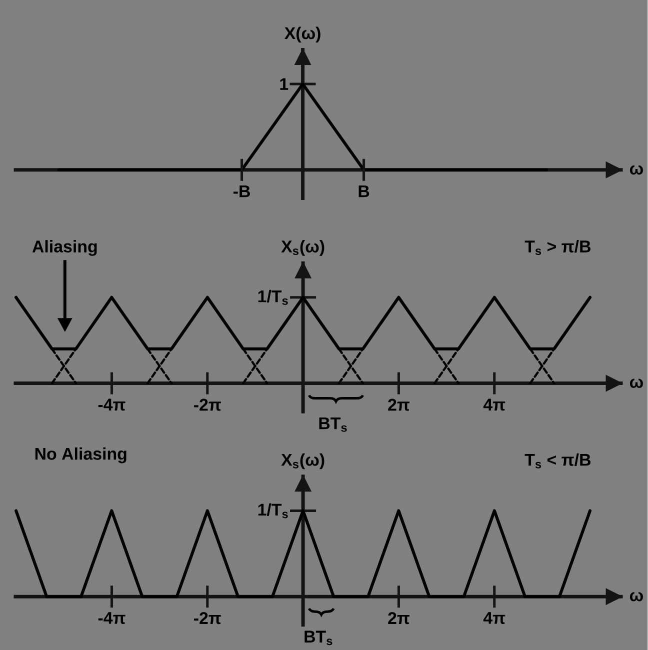  I want to click on y-axis-title: X(ω), so click(302, 34).